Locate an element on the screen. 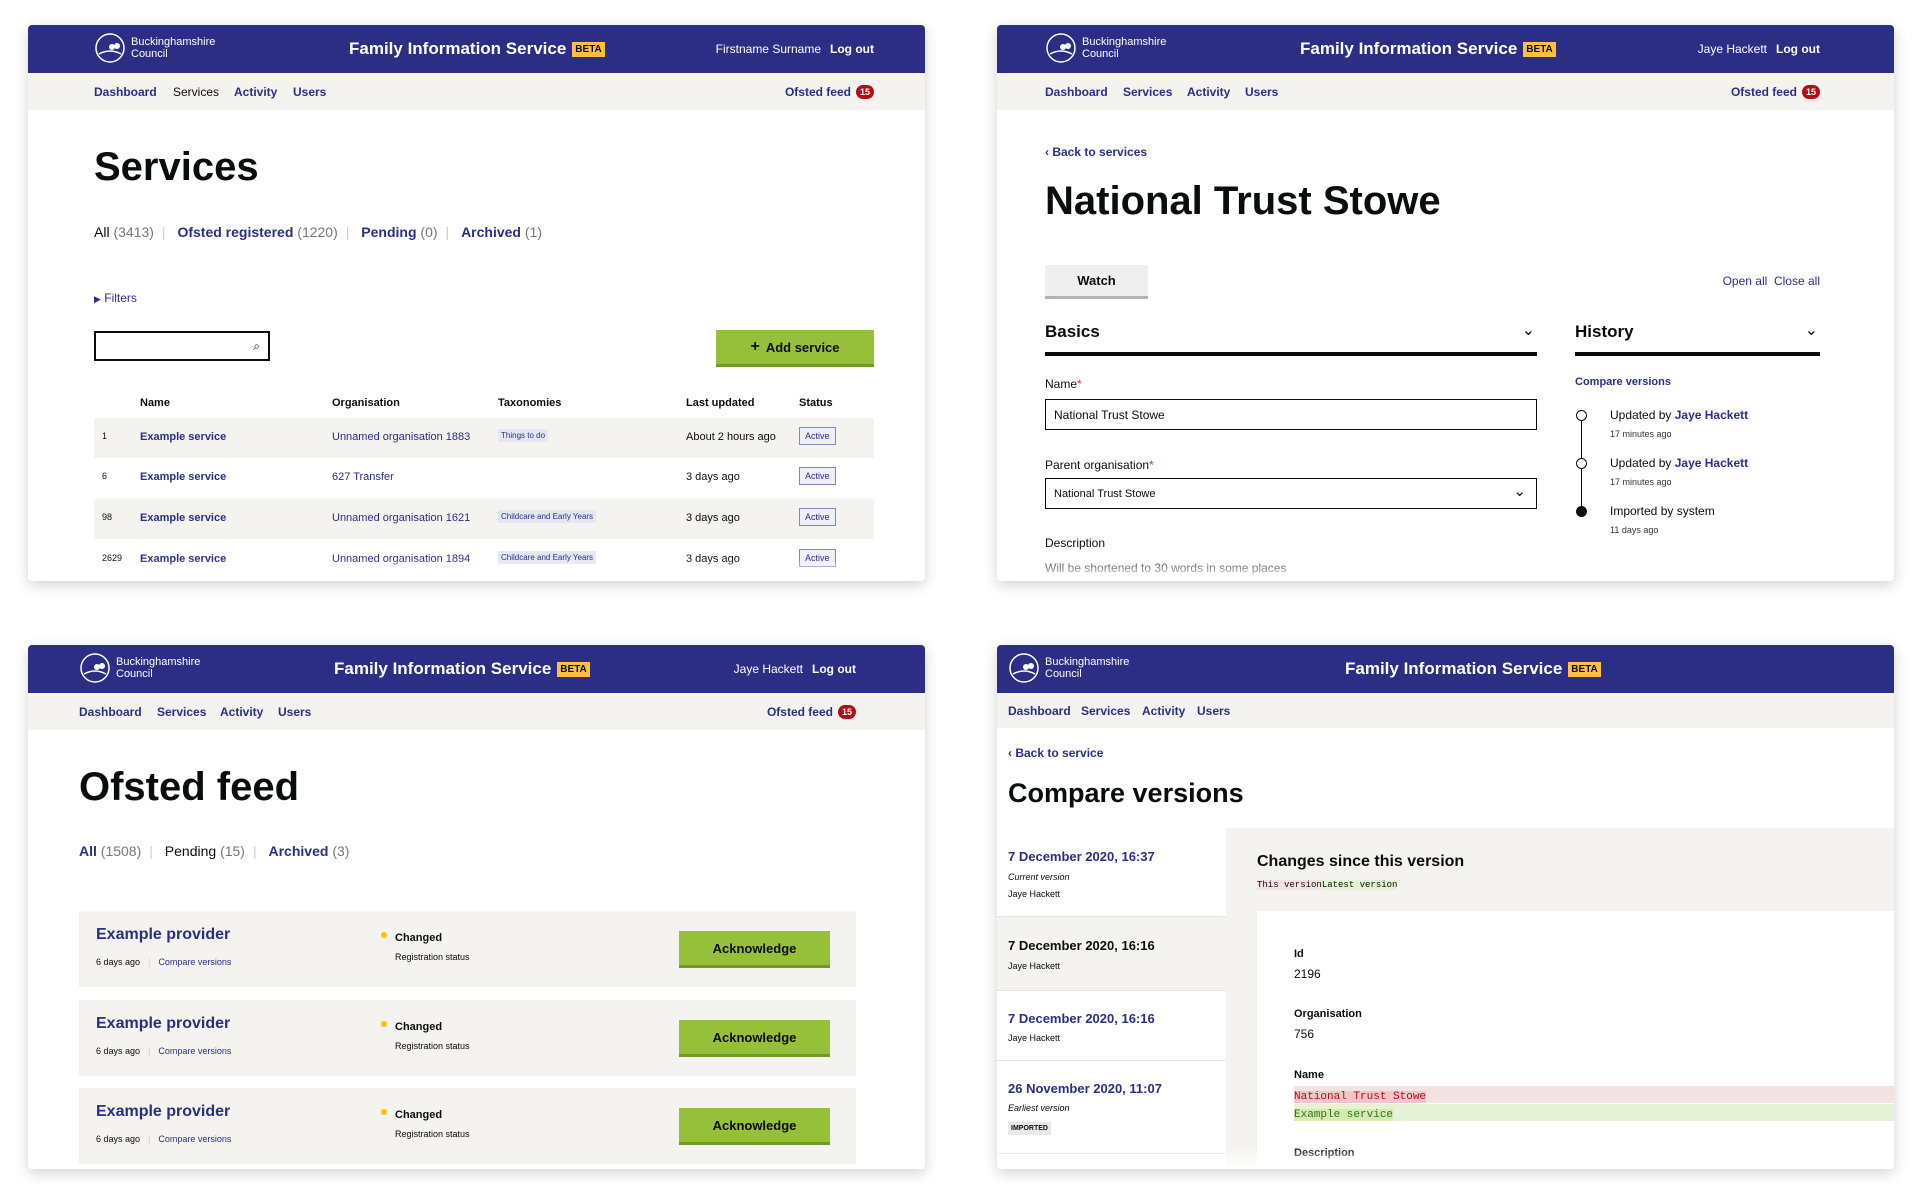 The image size is (1920, 1190). diff-added-row: Example service is located at coordinates (1594, 1112).